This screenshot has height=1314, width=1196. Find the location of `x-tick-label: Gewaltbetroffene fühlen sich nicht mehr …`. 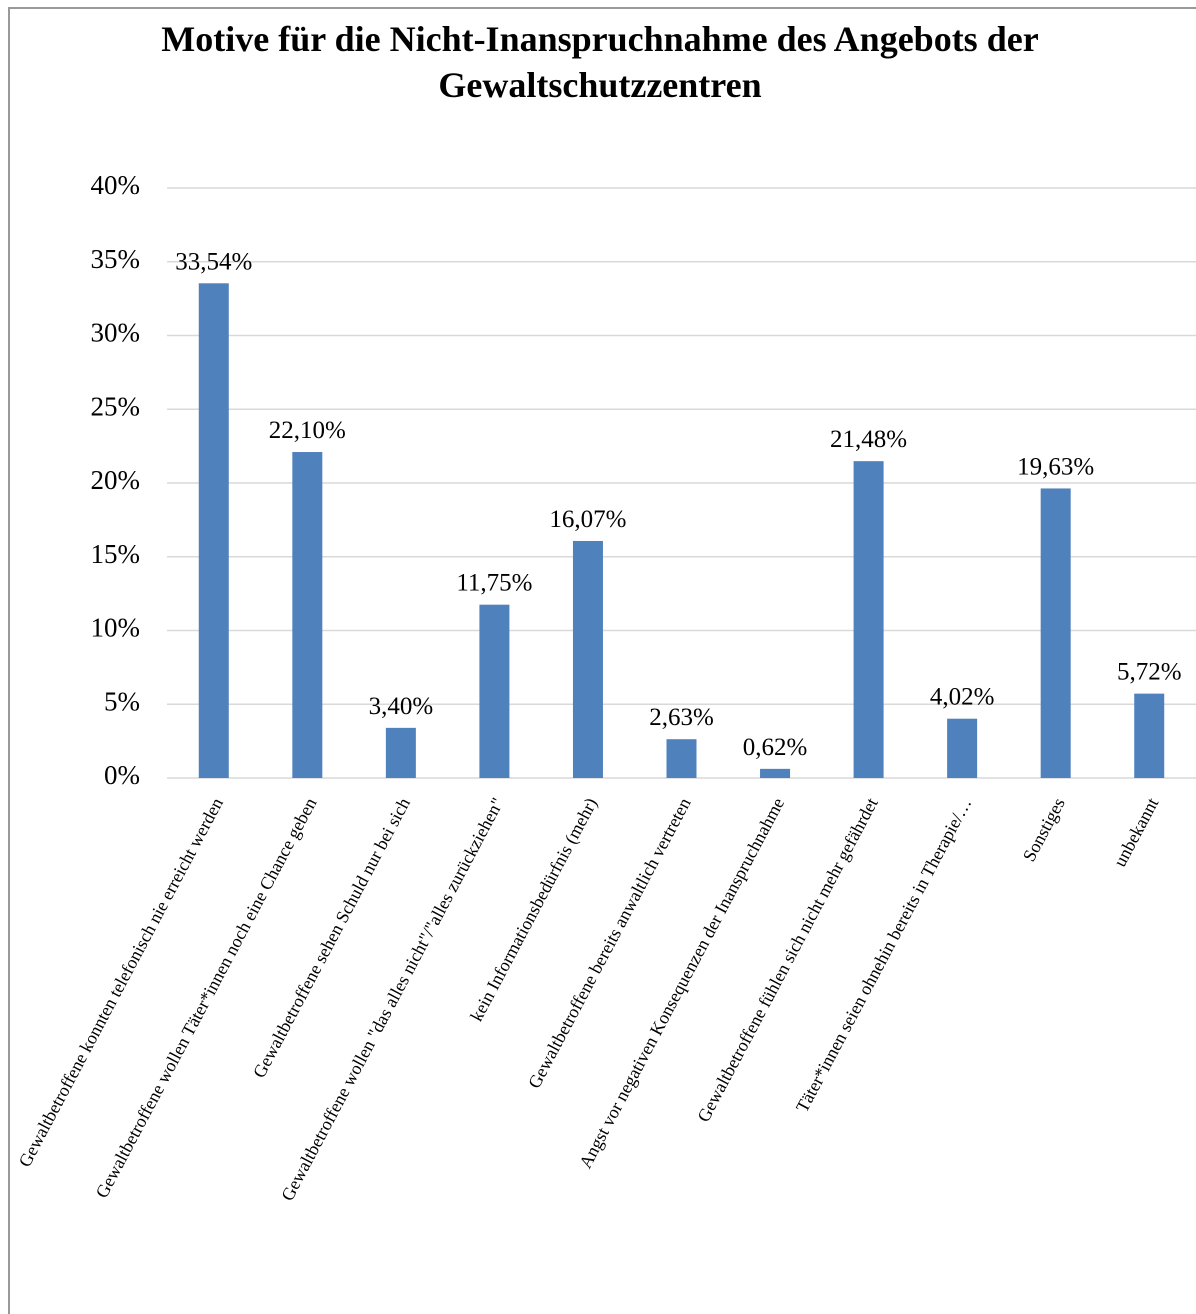

x-tick-label: Gewaltbetroffene fühlen sich nicht mehr … is located at coordinates (787, 959).